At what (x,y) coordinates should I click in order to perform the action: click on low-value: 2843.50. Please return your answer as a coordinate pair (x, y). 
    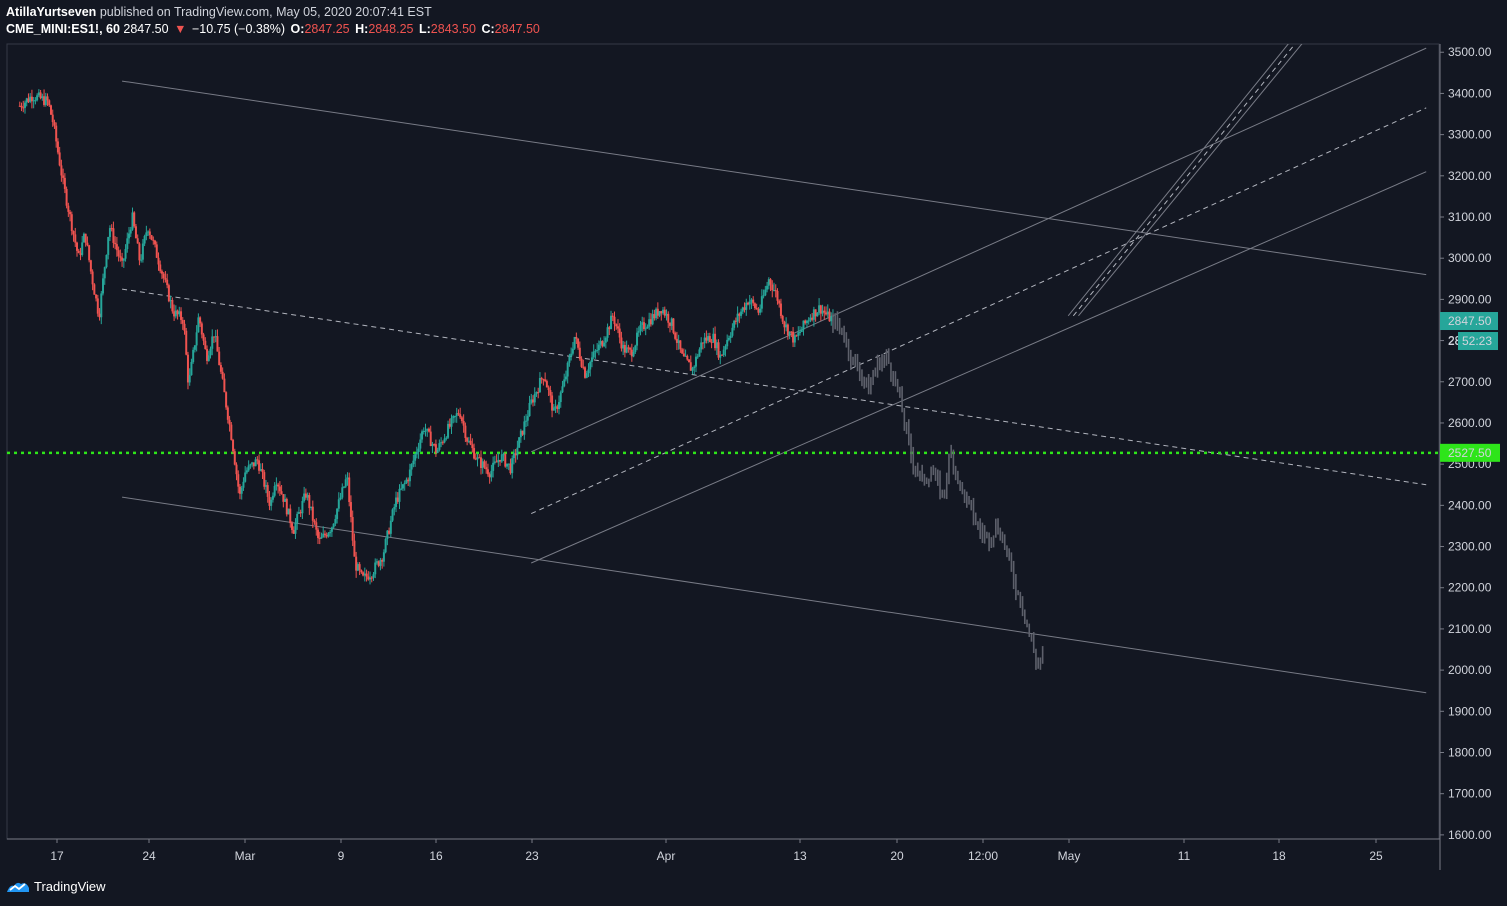
    Looking at the image, I should click on (453, 29).